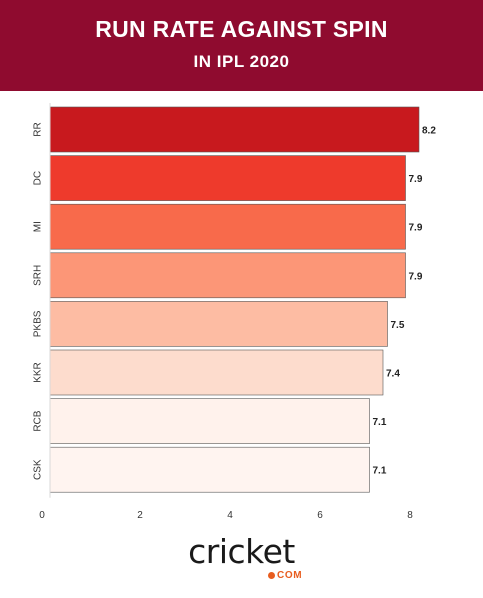  Describe the element at coordinates (38, 323) in the screenshot. I see `y-tick-label: PKBS` at that location.